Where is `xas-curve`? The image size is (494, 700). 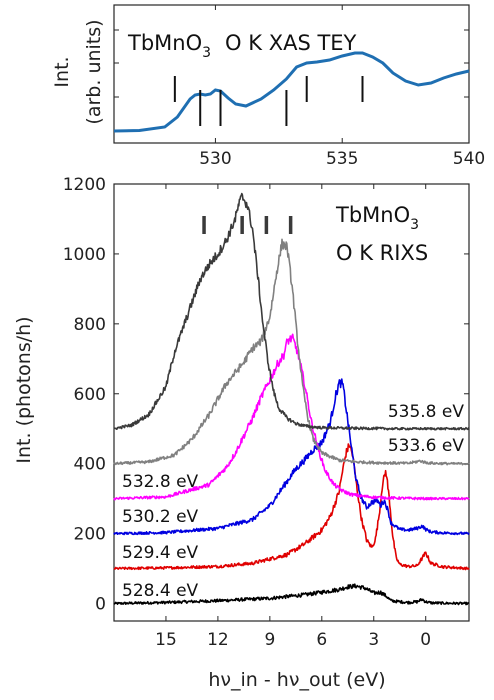
xas-curve is located at coordinates (291, 92).